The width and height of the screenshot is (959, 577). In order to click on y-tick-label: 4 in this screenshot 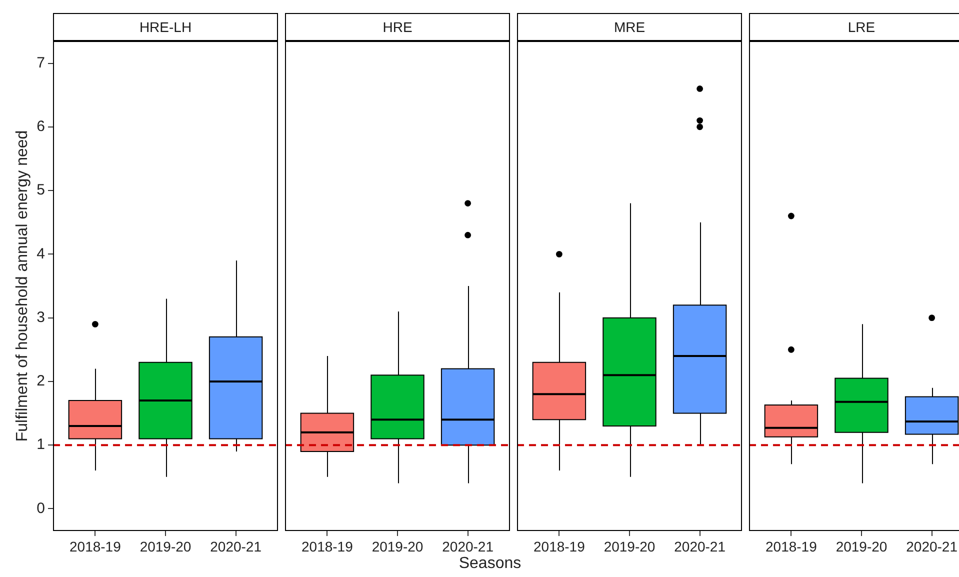, I will do `click(40, 253)`.